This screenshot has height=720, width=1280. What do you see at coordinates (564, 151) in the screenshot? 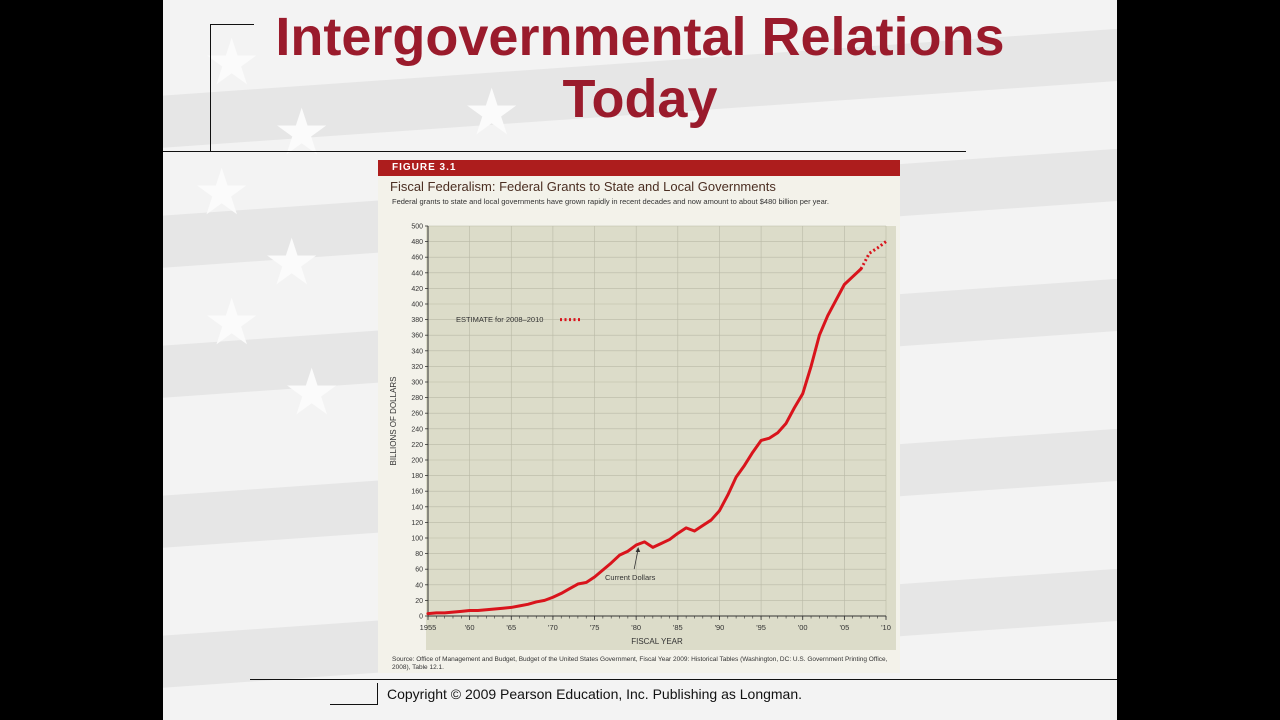
I see `title-divider` at bounding box center [564, 151].